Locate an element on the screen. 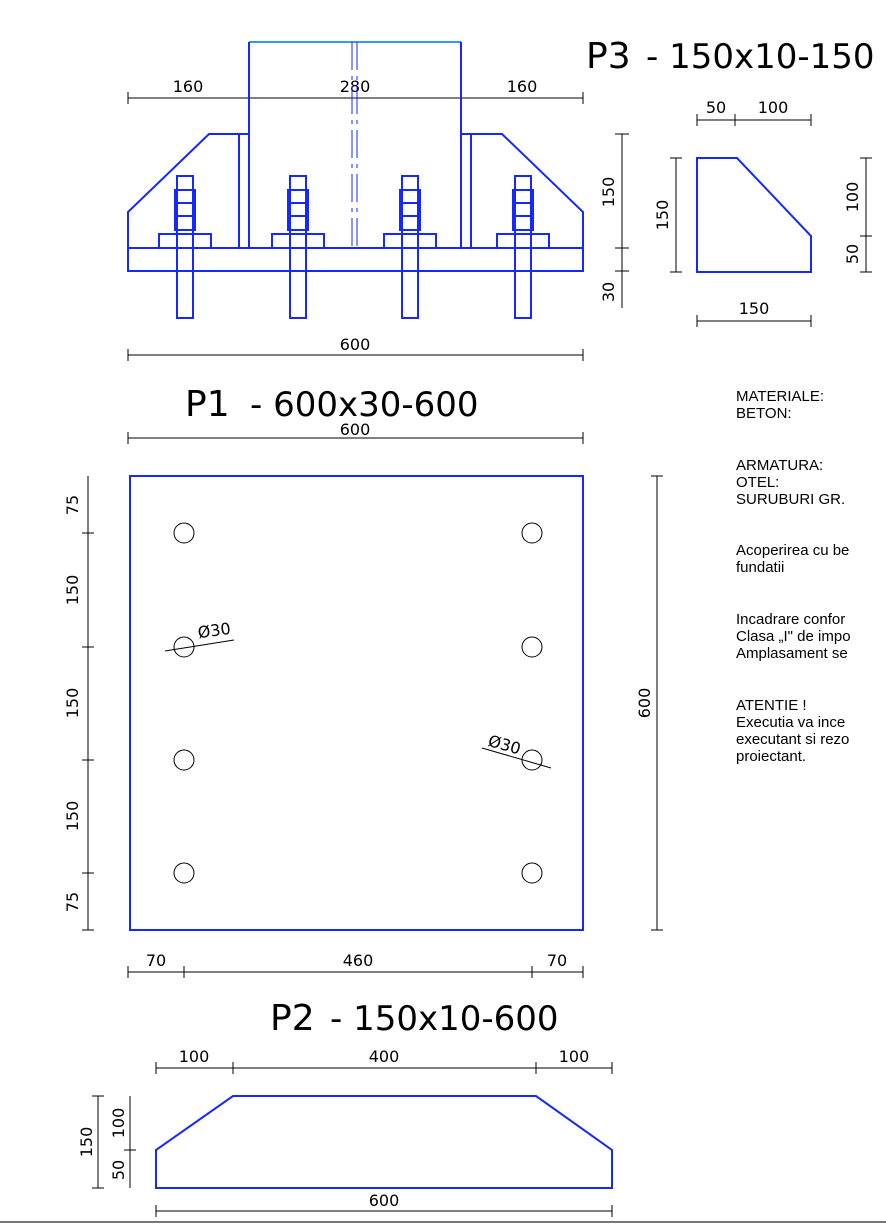 The image size is (886, 1224). p1-dim-bottom-1: 70 is located at coordinates (156, 960).